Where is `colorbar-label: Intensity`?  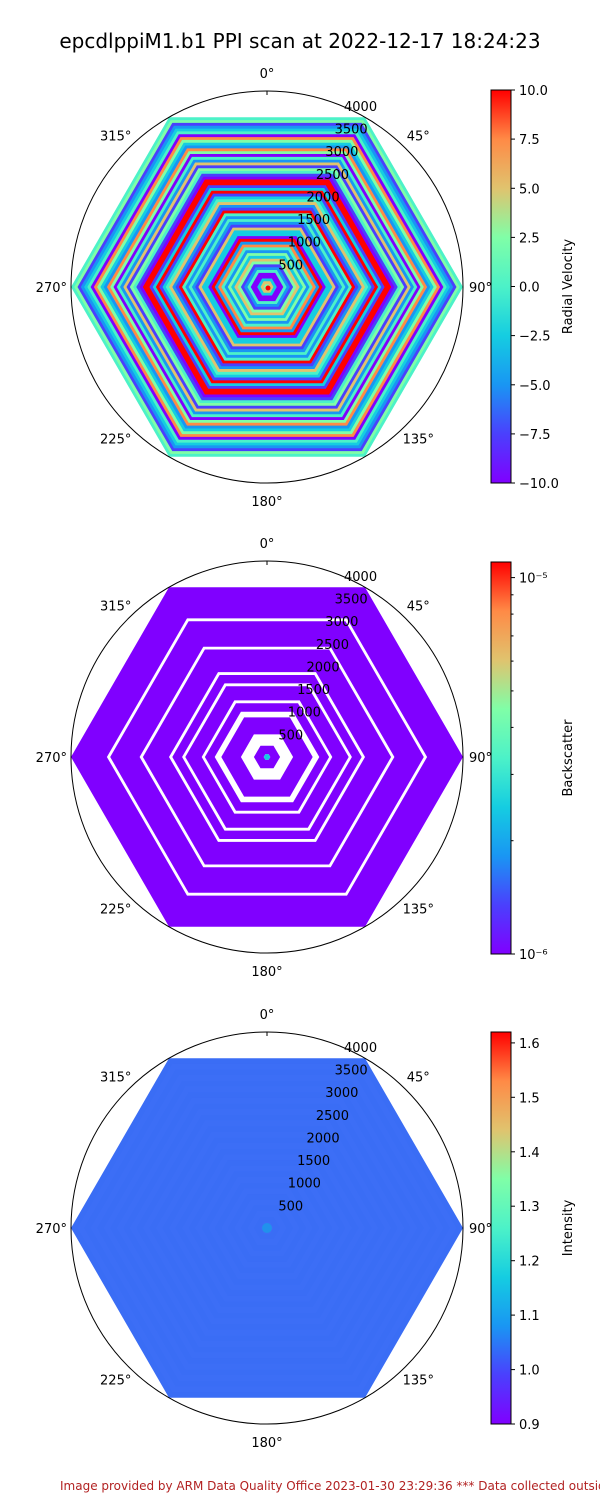
colorbar-label: Intensity is located at coordinates (568, 1227).